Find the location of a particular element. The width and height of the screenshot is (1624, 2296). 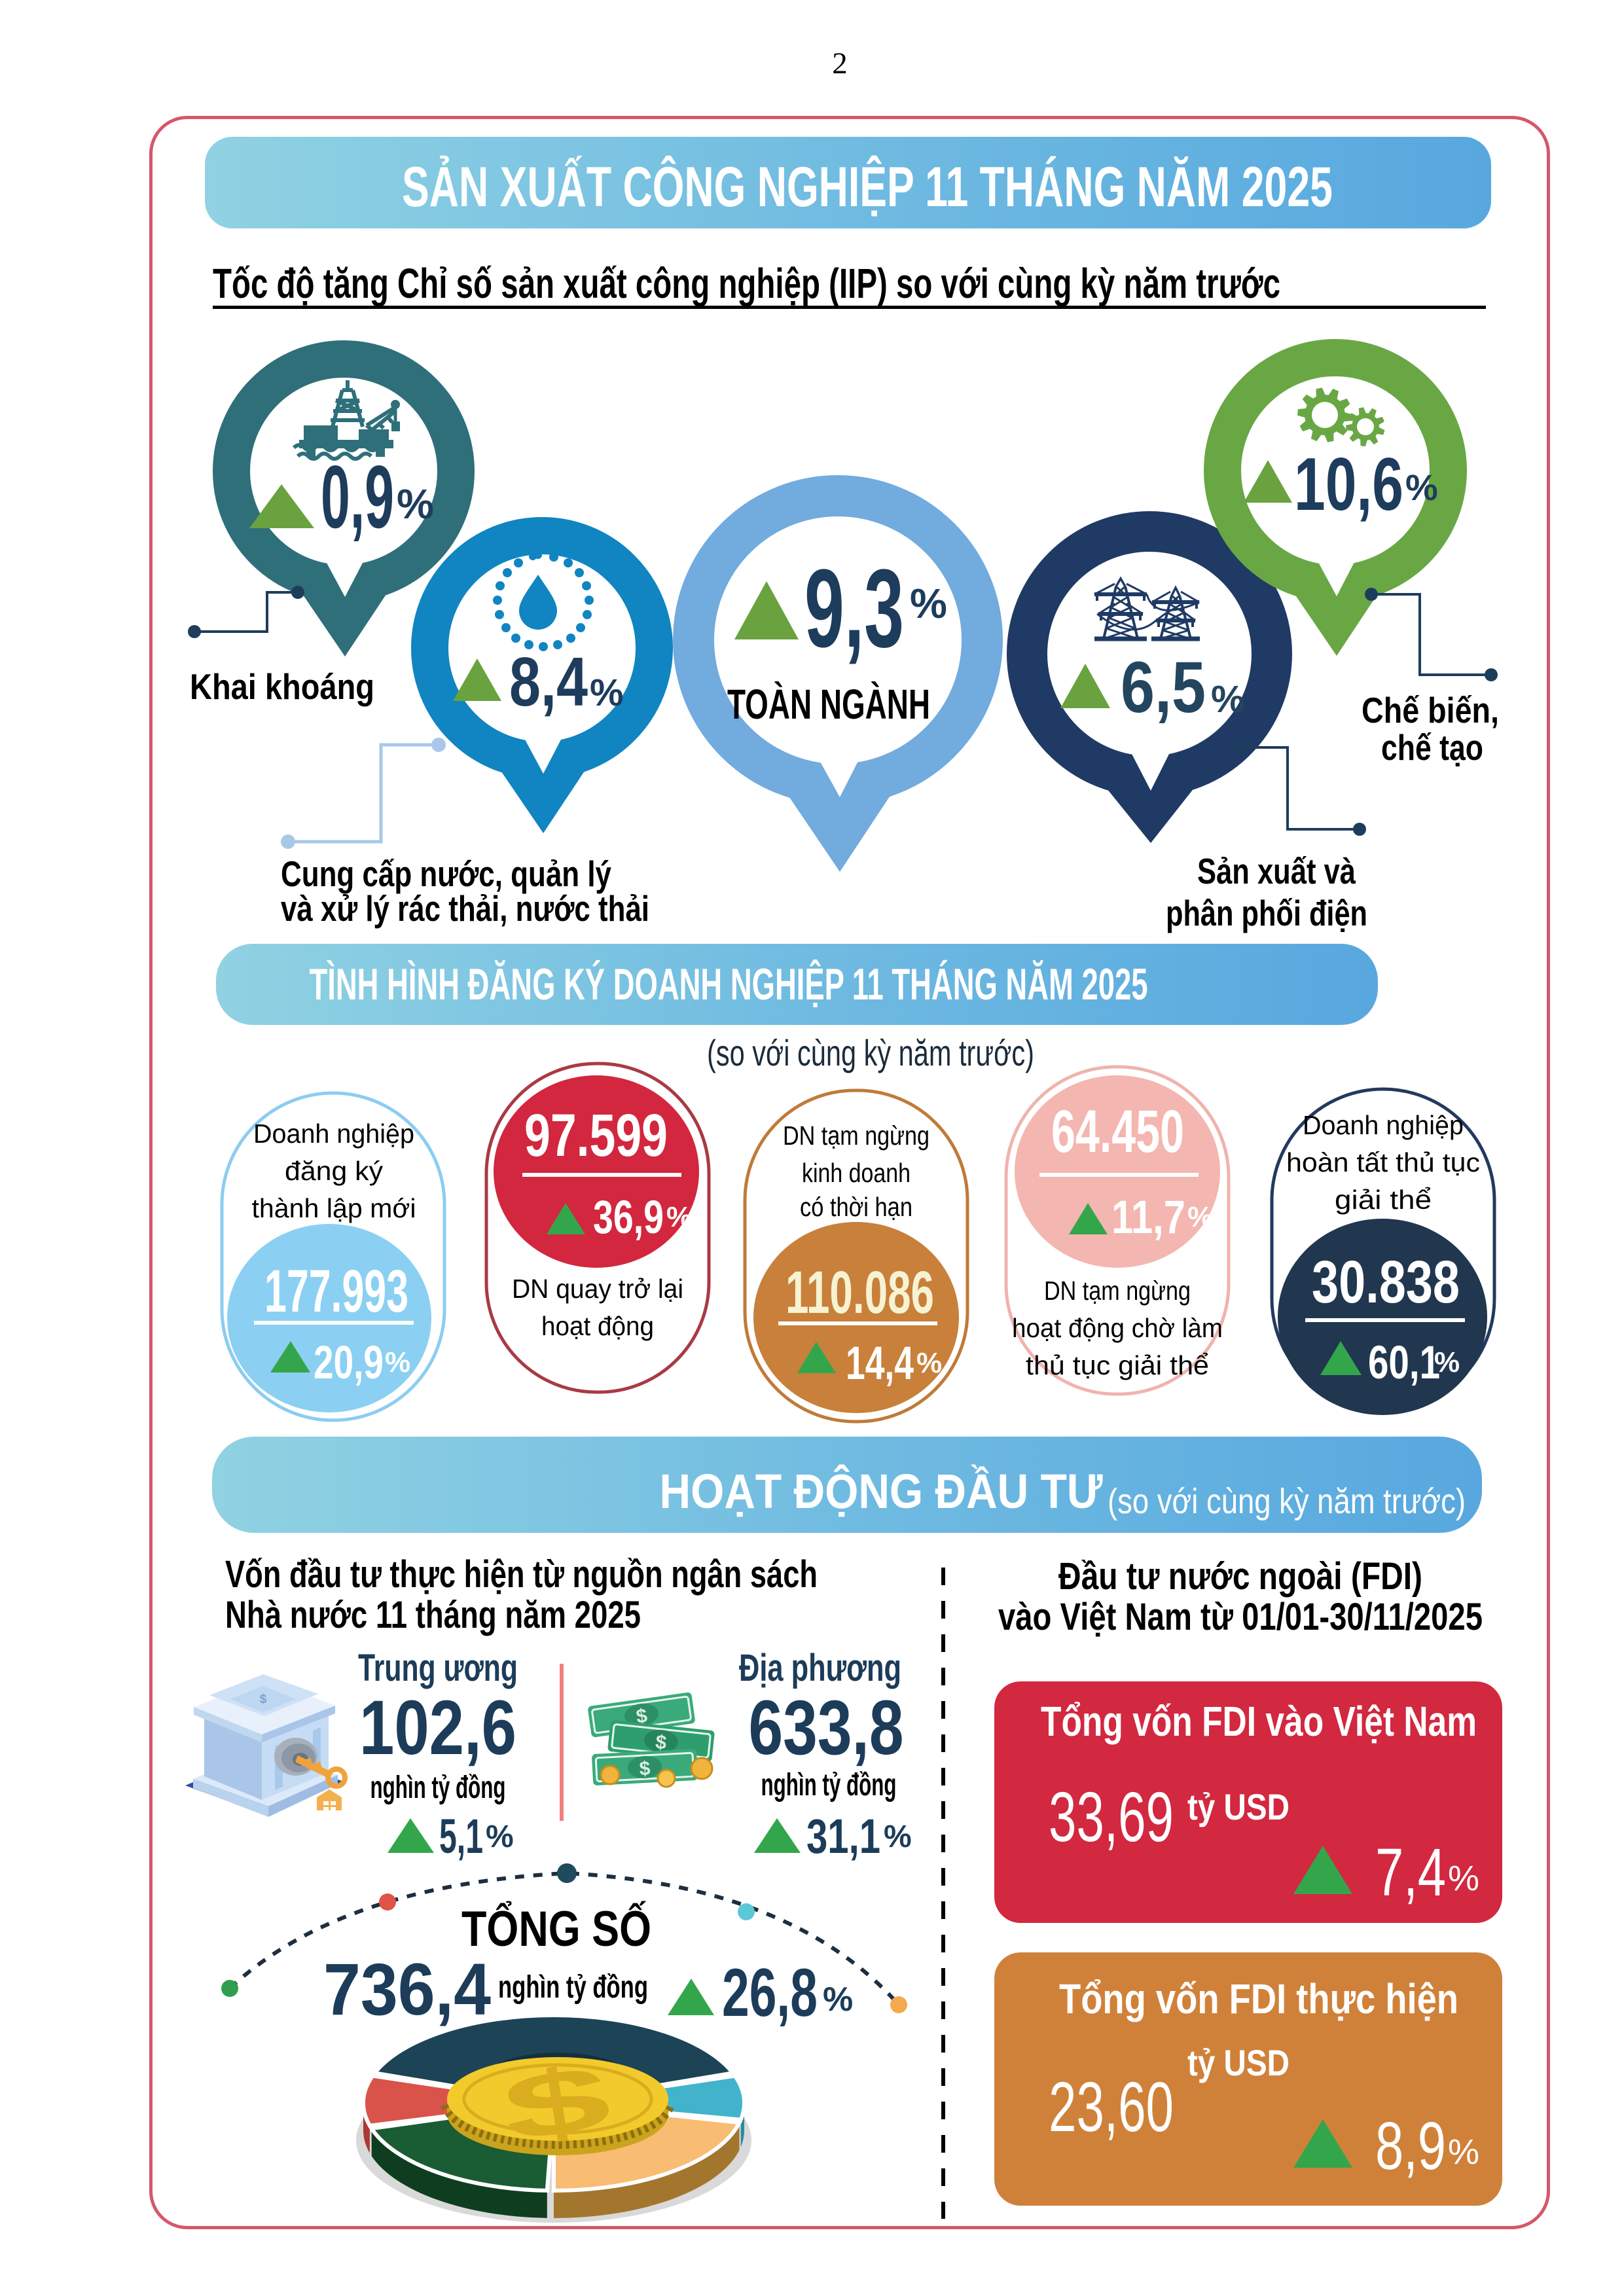

svg-text: 60,1 is located at coordinates (1404, 1363).